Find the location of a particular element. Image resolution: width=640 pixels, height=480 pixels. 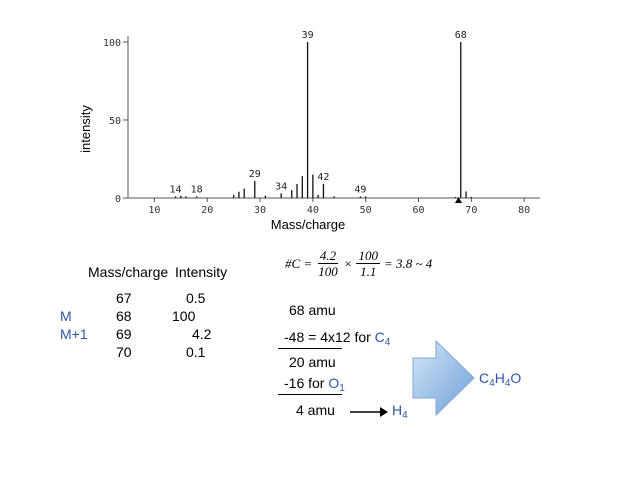

y-axis-ticks: 0 50 100 is located at coordinates (115, 121).